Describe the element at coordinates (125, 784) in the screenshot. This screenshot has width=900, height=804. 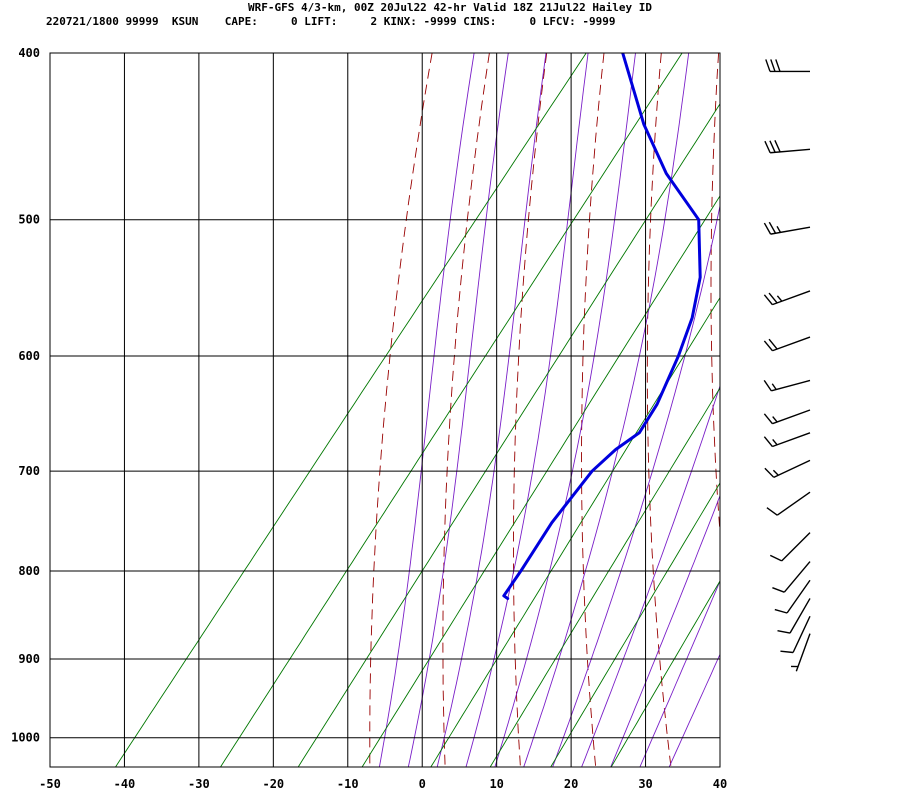
I see `x-tick-label: -40` at that location.